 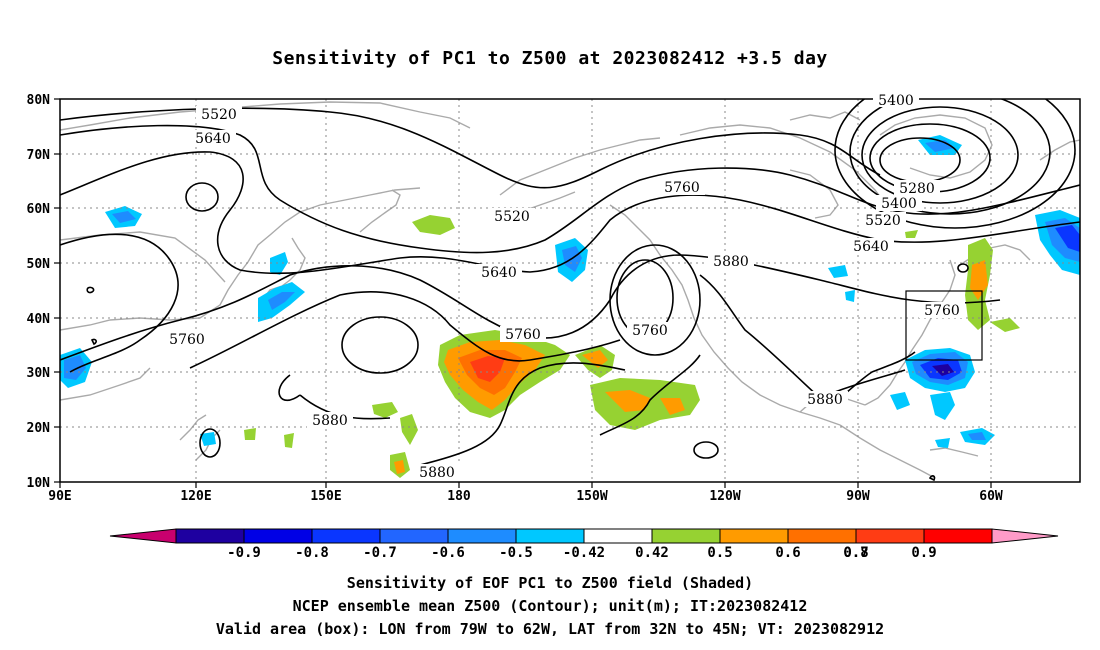 What do you see at coordinates (39, 264) in the screenshot?
I see `lat-label-50n: 50N` at bounding box center [39, 264].